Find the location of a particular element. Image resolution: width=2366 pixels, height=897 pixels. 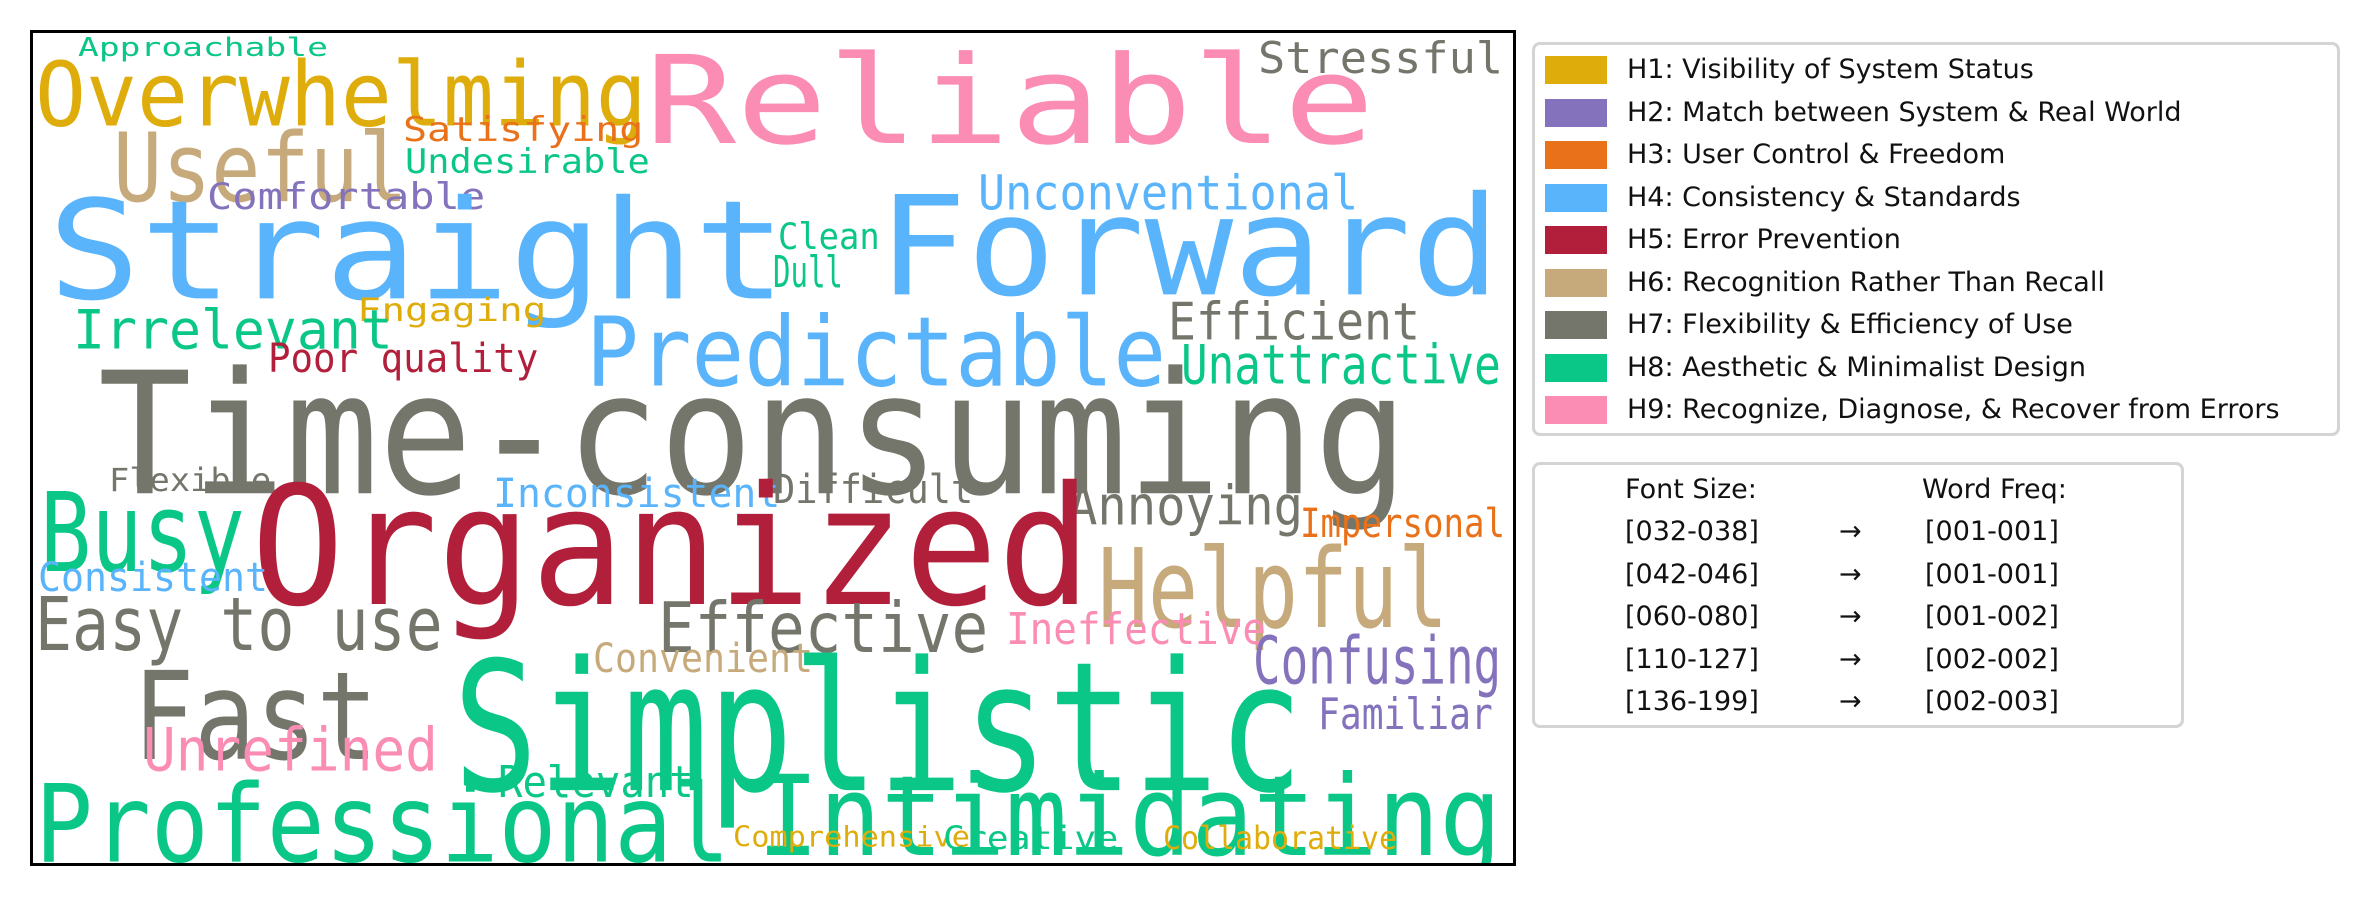

cloud-word-fast: Fast is located at coordinates (255, 717).